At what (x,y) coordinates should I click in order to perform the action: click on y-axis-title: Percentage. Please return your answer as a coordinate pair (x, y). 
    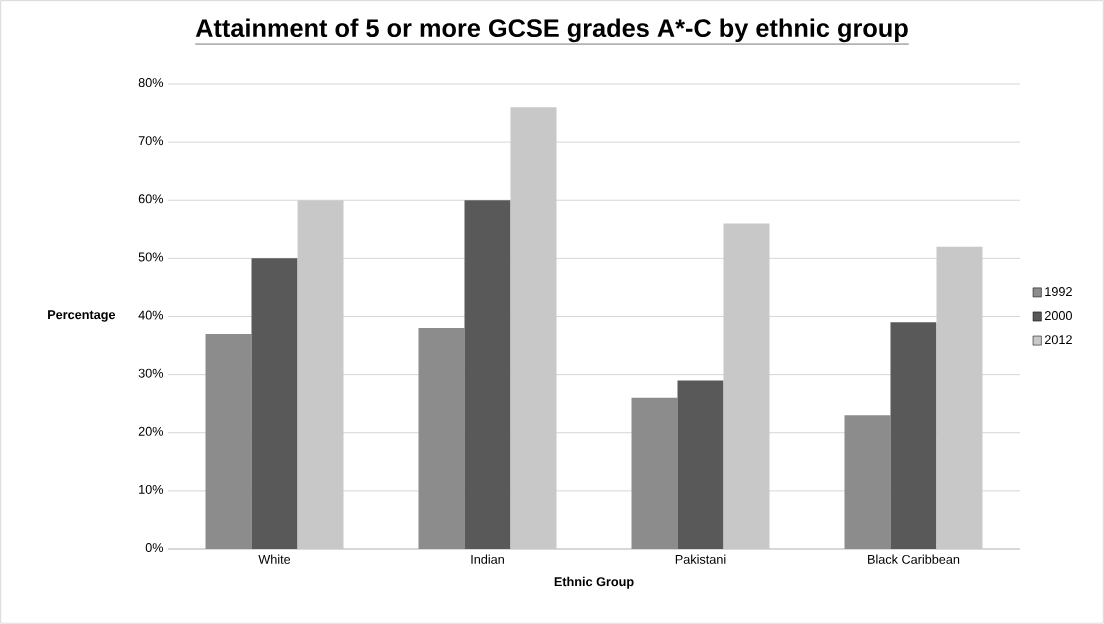
    Looking at the image, I should click on (82, 316).